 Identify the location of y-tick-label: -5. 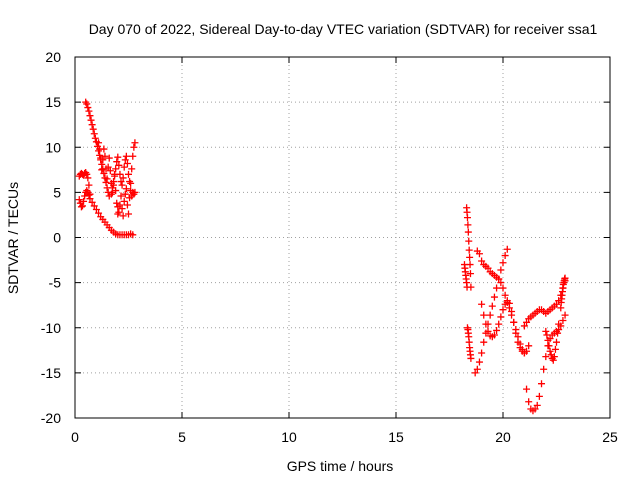
(55, 283).